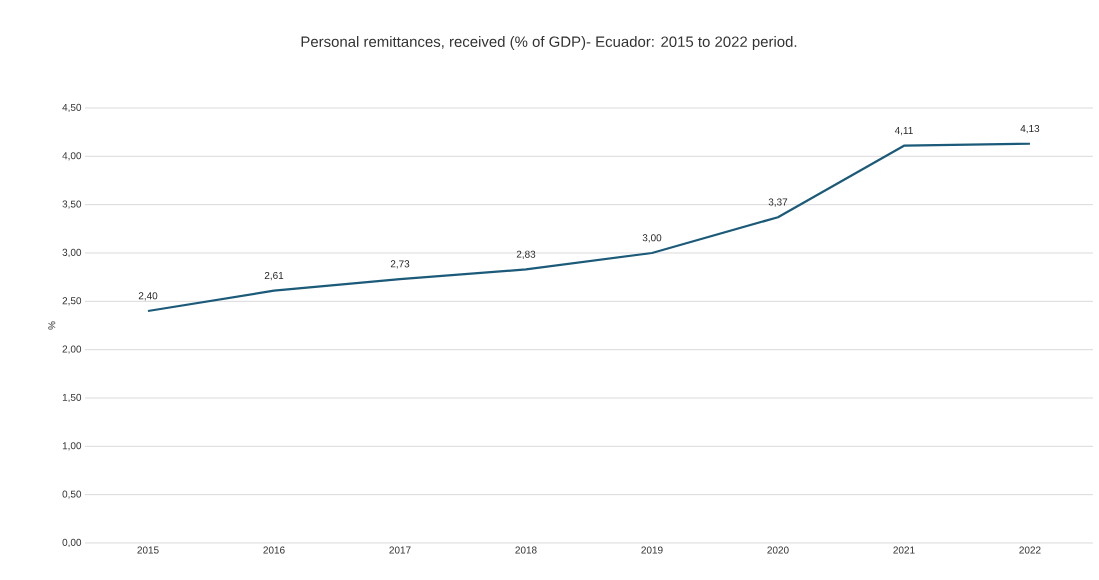 The image size is (1099, 580). Describe the element at coordinates (72, 543) in the screenshot. I see `y-tick-label: 0,00` at that location.